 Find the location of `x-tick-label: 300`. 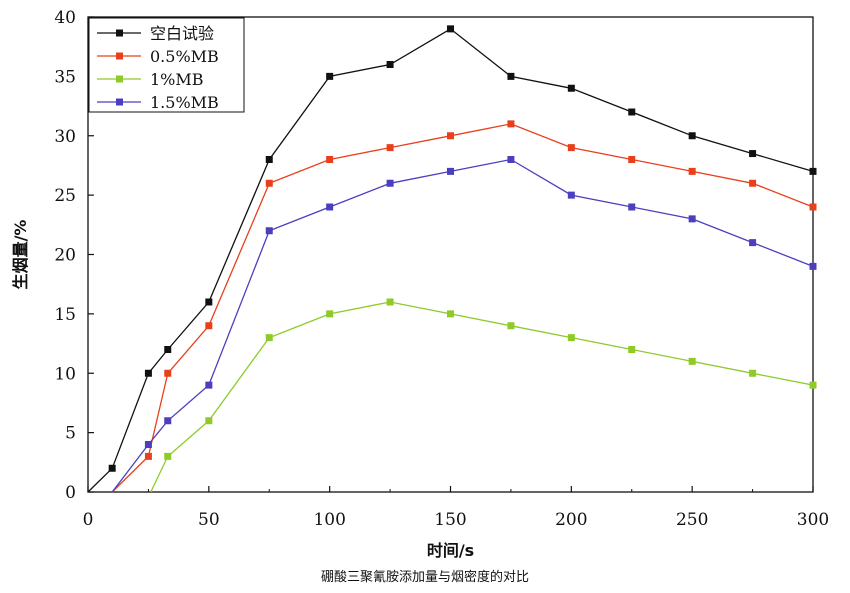

x-tick-label: 300 is located at coordinates (813, 520).